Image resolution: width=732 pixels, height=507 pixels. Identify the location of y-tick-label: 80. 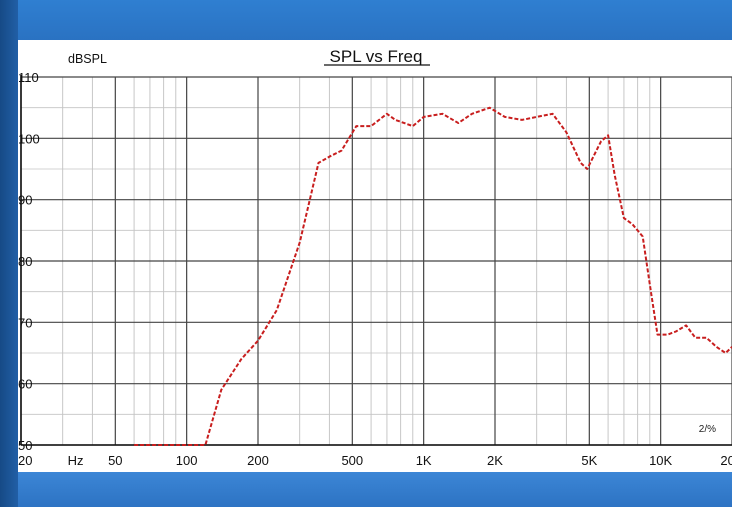
(25, 261).